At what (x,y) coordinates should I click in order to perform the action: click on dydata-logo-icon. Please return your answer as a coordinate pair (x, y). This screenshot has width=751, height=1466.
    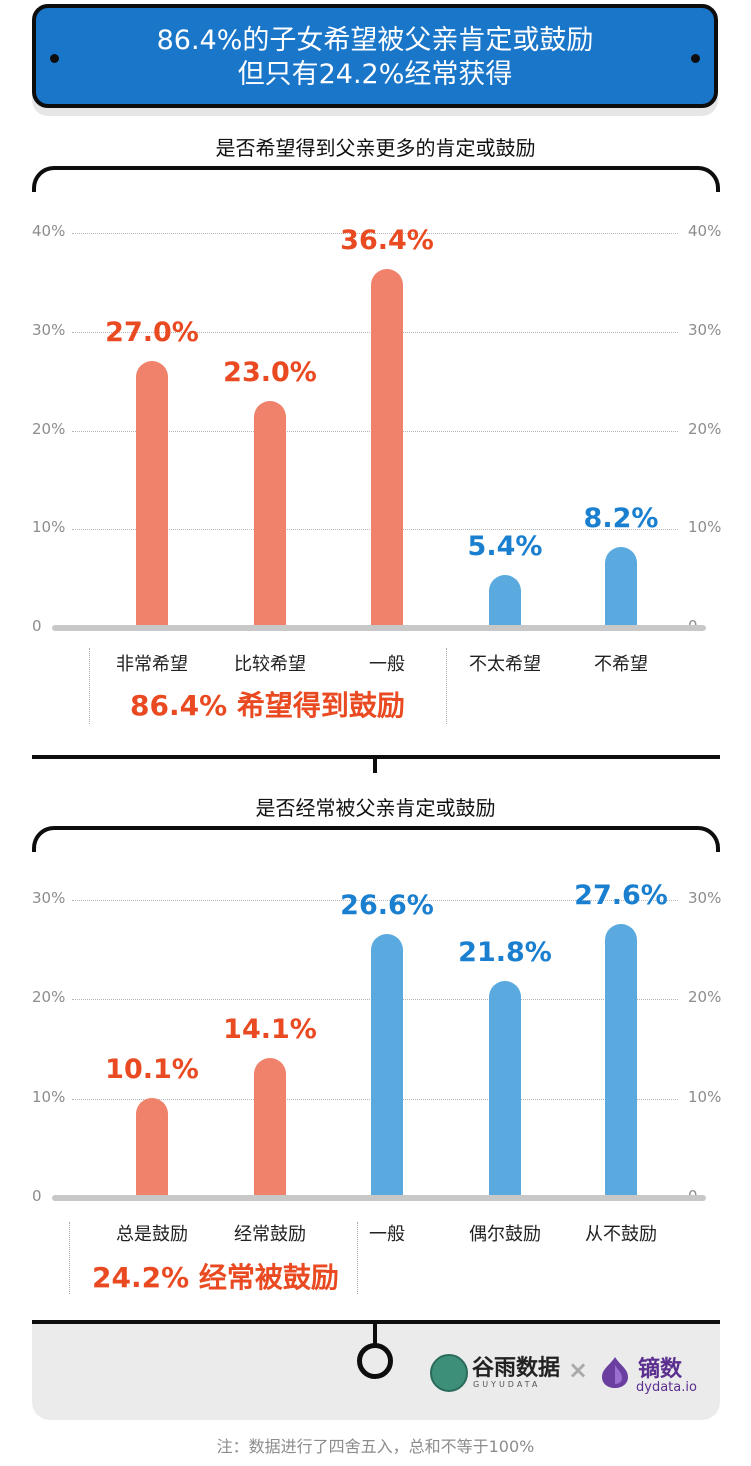
    Looking at the image, I should click on (615, 1372).